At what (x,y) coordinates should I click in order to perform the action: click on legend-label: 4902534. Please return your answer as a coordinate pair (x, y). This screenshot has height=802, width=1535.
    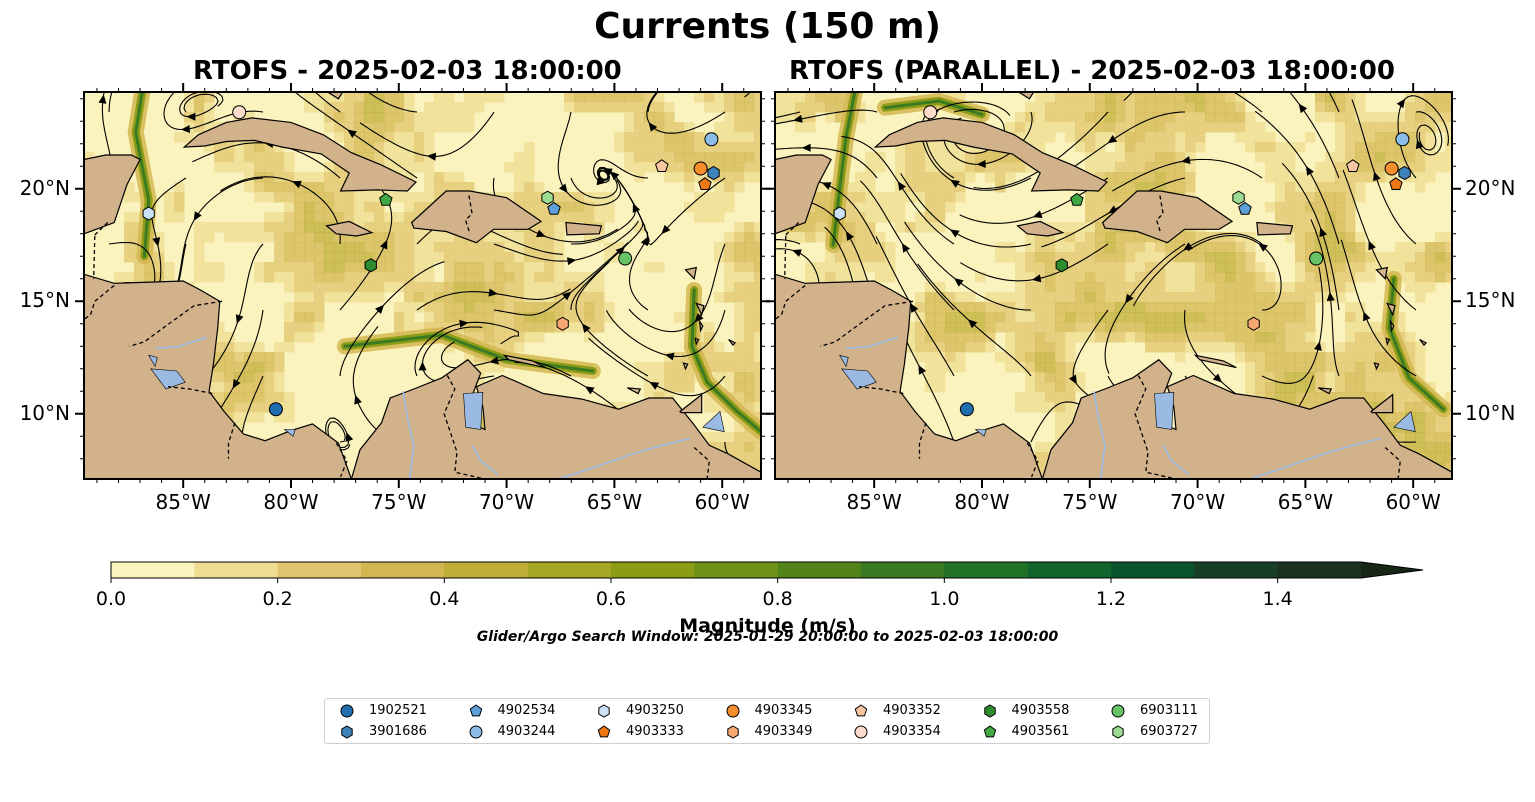
    Looking at the image, I should click on (526, 710).